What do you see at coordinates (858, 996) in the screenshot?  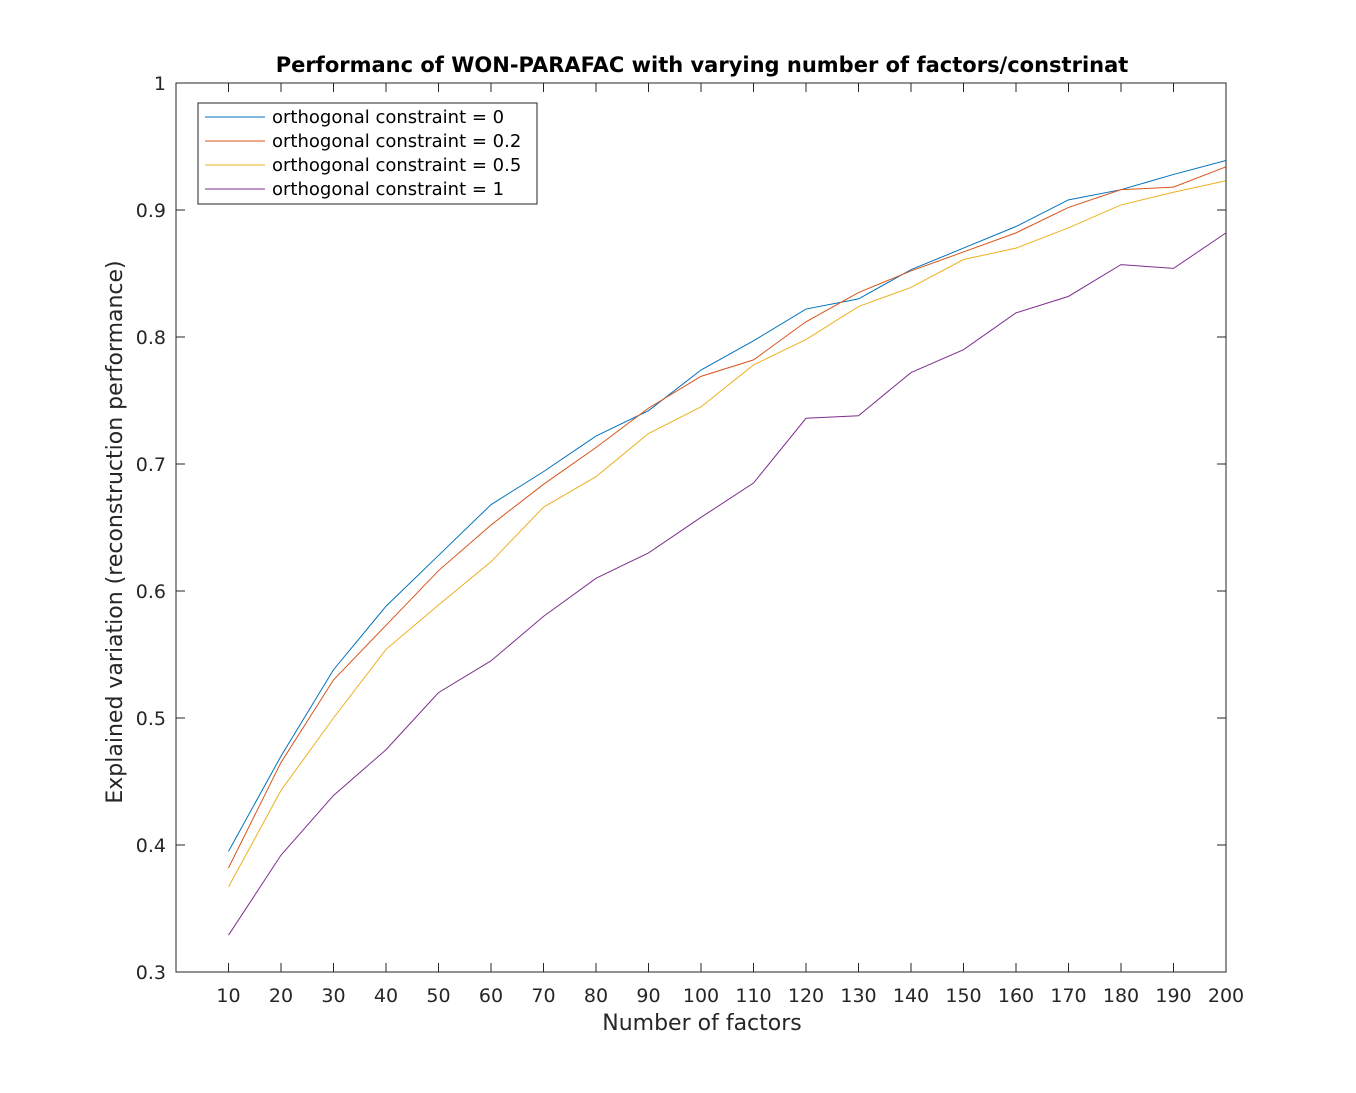 I see `x-tick-label: 130` at bounding box center [858, 996].